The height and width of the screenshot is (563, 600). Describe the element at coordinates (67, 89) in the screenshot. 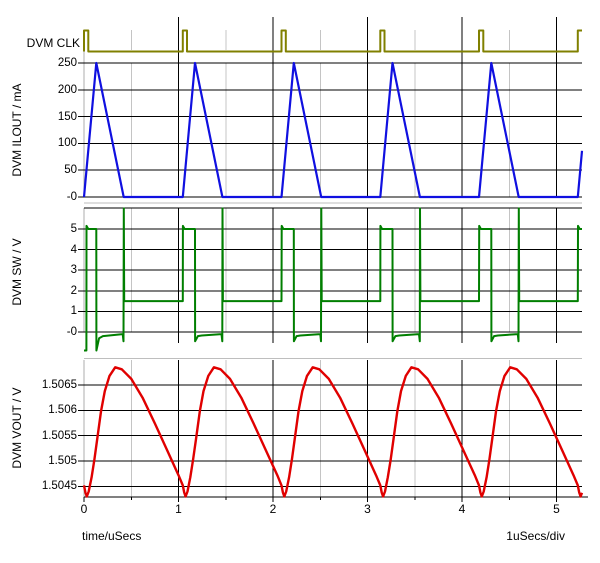

I see `ilout-y-tick-label: 200` at that location.